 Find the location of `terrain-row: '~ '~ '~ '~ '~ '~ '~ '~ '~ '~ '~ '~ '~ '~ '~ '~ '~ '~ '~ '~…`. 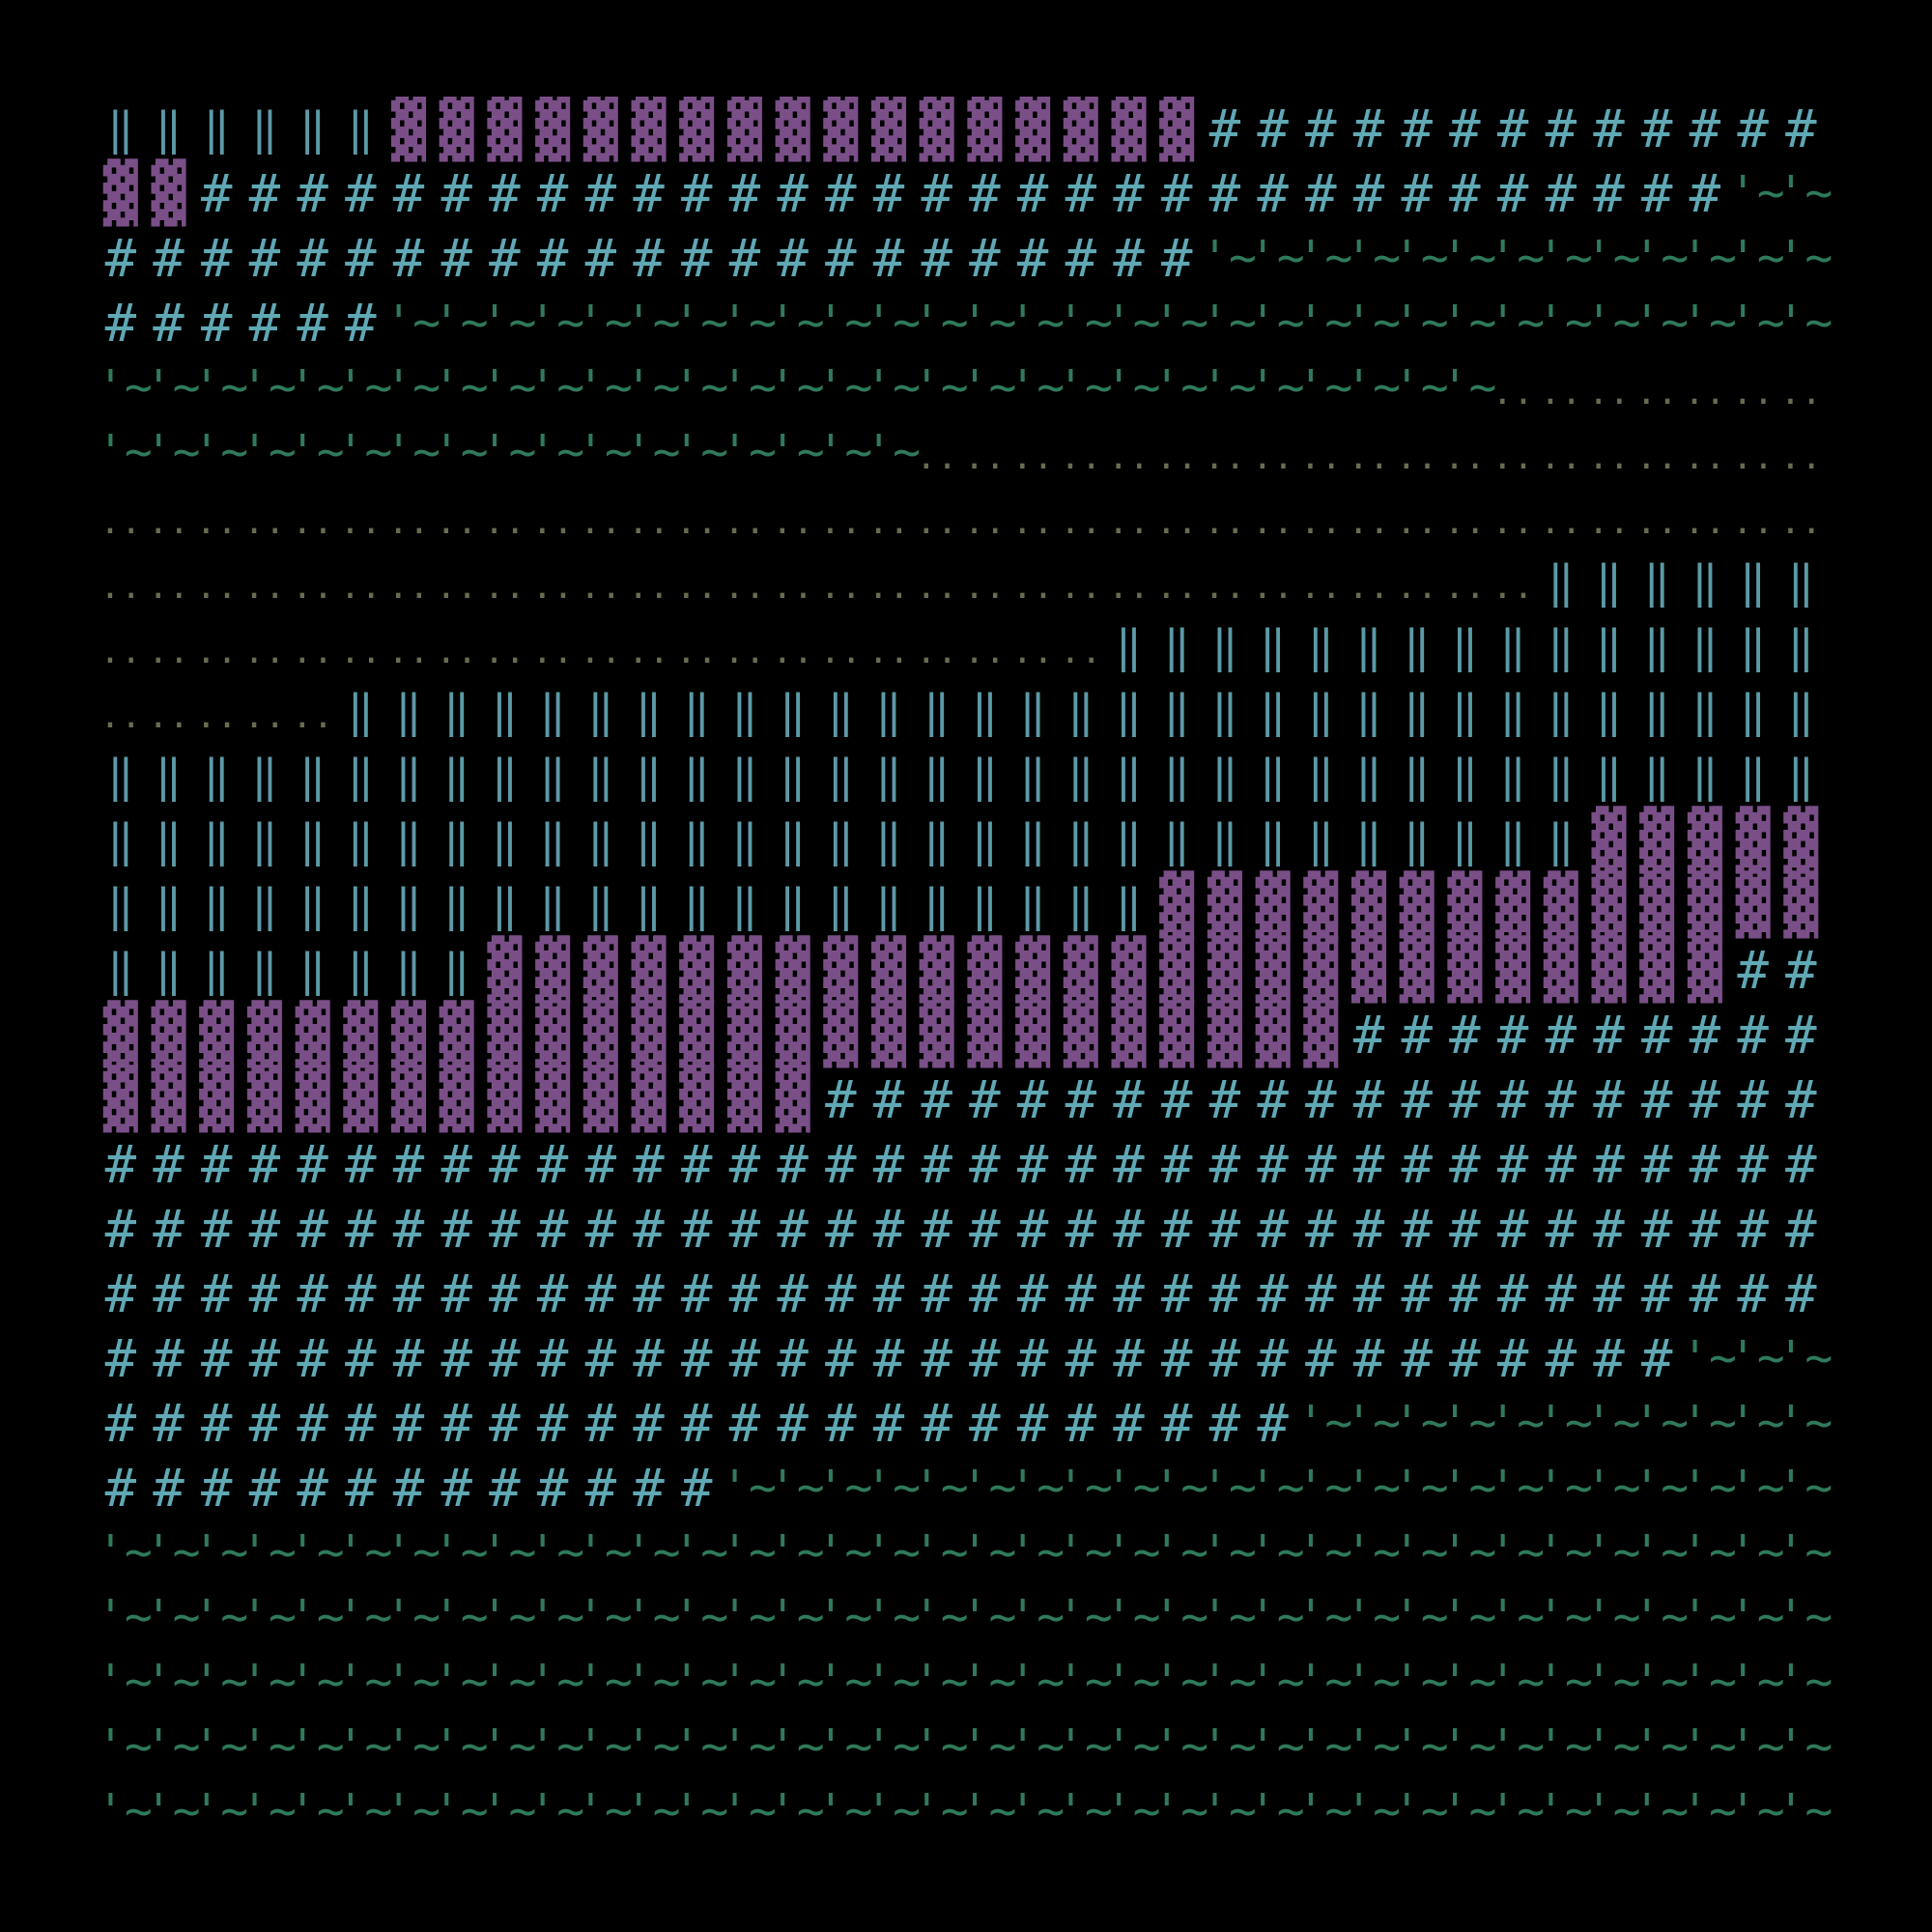

terrain-row: '~ '~ '~ '~ '~ '~ '~ '~ '~ '~ '~ '~ '~ '~ '~ '~ '~ '~ '~ '~… is located at coordinates (966, 387).